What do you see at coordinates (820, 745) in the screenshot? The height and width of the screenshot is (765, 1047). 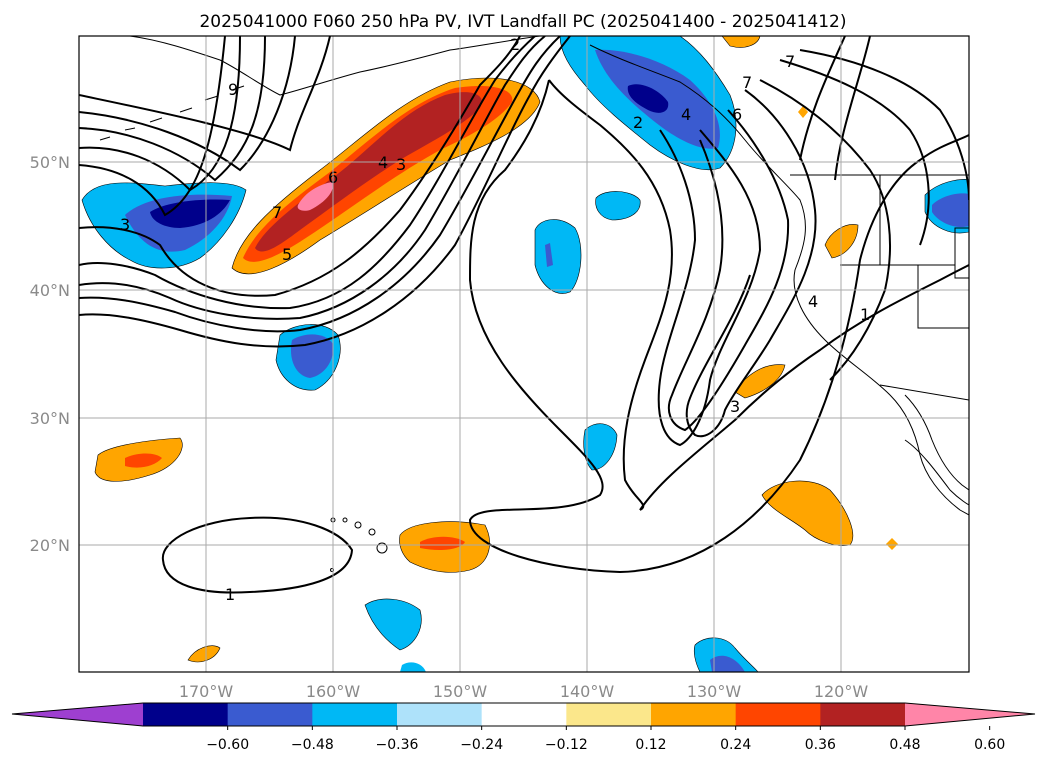 I see `colorbar-tick-label: 0.36` at bounding box center [820, 745].